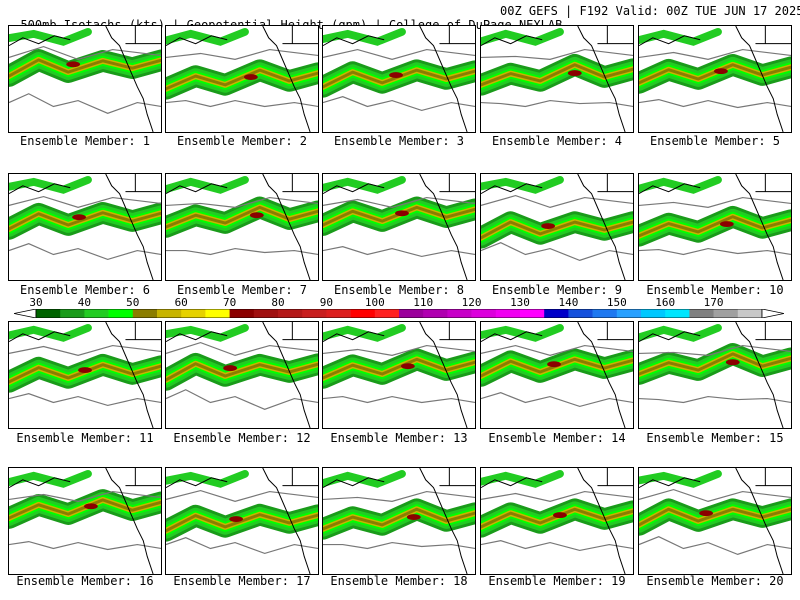  What do you see at coordinates (715, 141) in the screenshot?
I see `ensemble-member-caption: Ensemble Member: 5` at bounding box center [715, 141].